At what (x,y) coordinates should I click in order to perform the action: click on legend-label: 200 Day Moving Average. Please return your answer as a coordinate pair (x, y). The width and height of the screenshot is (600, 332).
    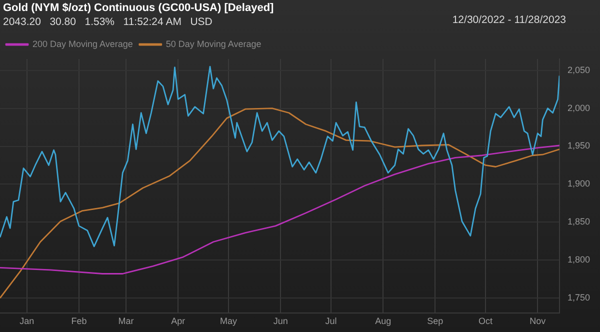
    Looking at the image, I should click on (82, 43).